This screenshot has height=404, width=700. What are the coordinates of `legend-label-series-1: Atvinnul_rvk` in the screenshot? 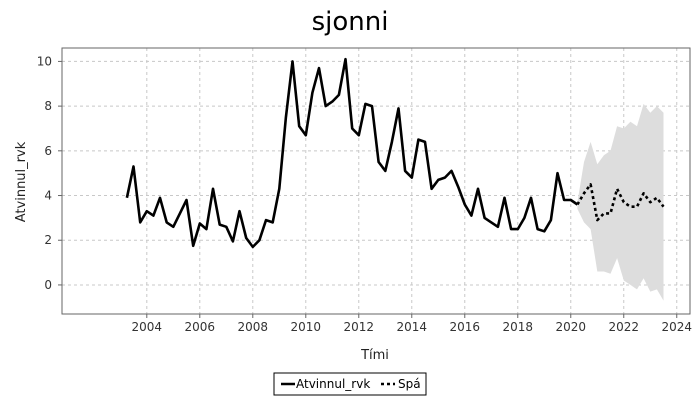 It's located at (333, 384).